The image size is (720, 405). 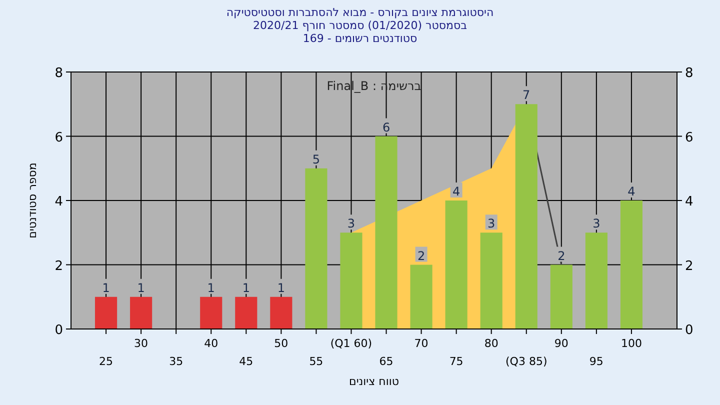 What do you see at coordinates (106, 361) in the screenshot?
I see `x-tick-label: 25` at bounding box center [106, 361].